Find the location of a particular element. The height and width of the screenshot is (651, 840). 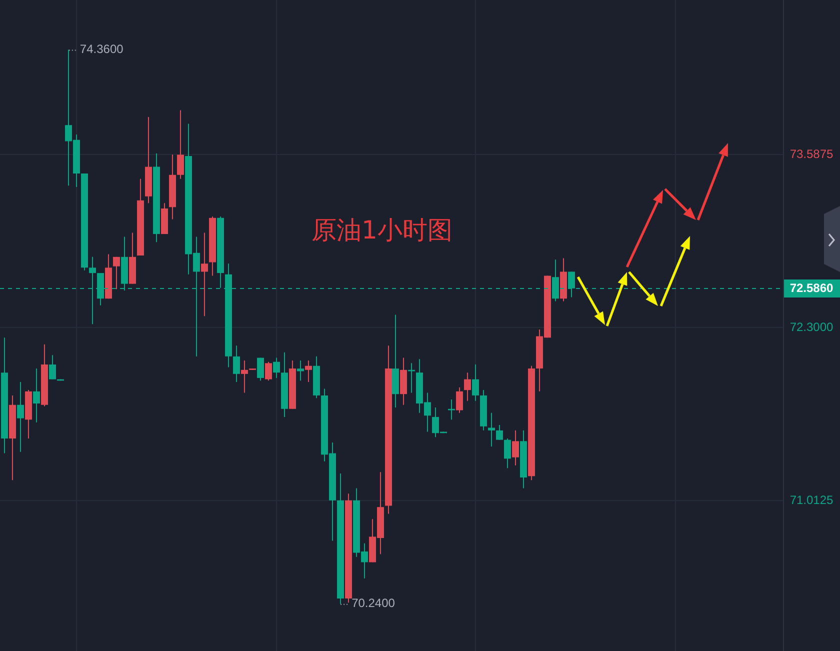

annotation: 74.3600 is located at coordinates (102, 49).